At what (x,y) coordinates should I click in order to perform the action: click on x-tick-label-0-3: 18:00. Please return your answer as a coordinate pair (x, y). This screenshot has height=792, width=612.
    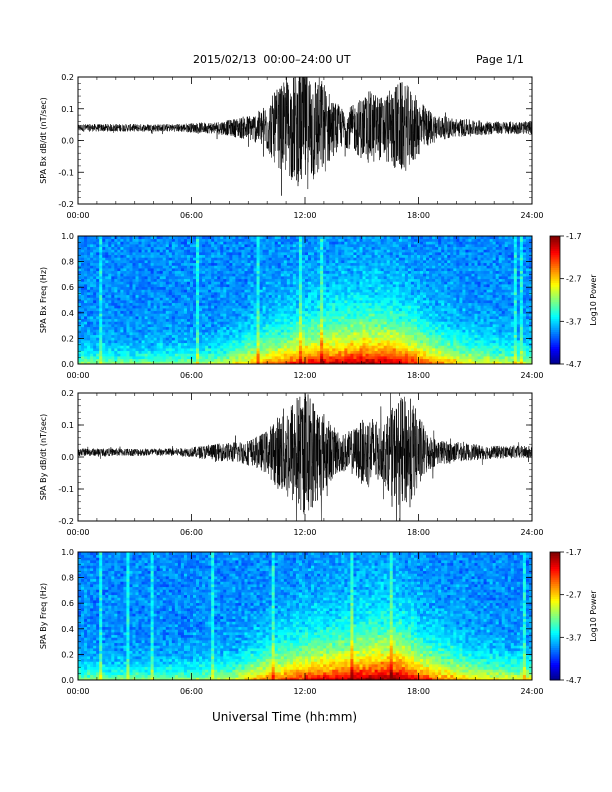
    Looking at the image, I should click on (418, 215).